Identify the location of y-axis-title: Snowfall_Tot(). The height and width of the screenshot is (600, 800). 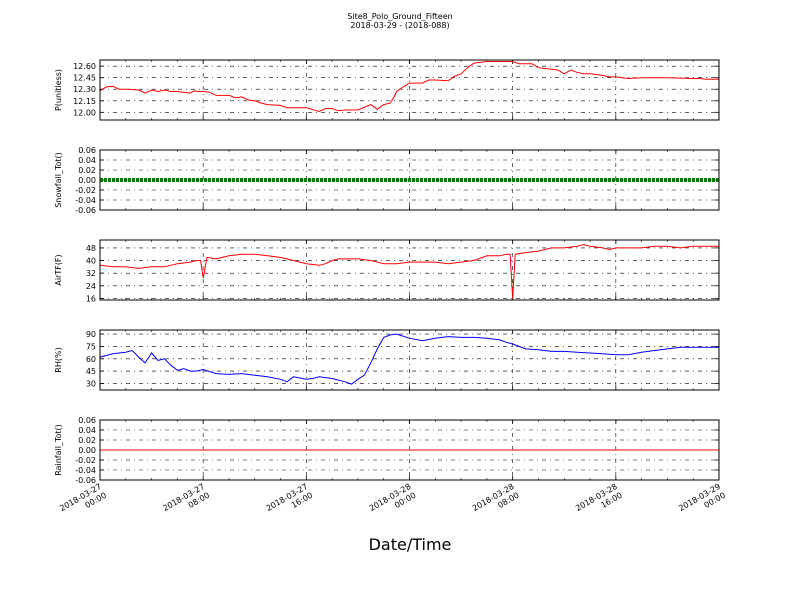
(58, 180).